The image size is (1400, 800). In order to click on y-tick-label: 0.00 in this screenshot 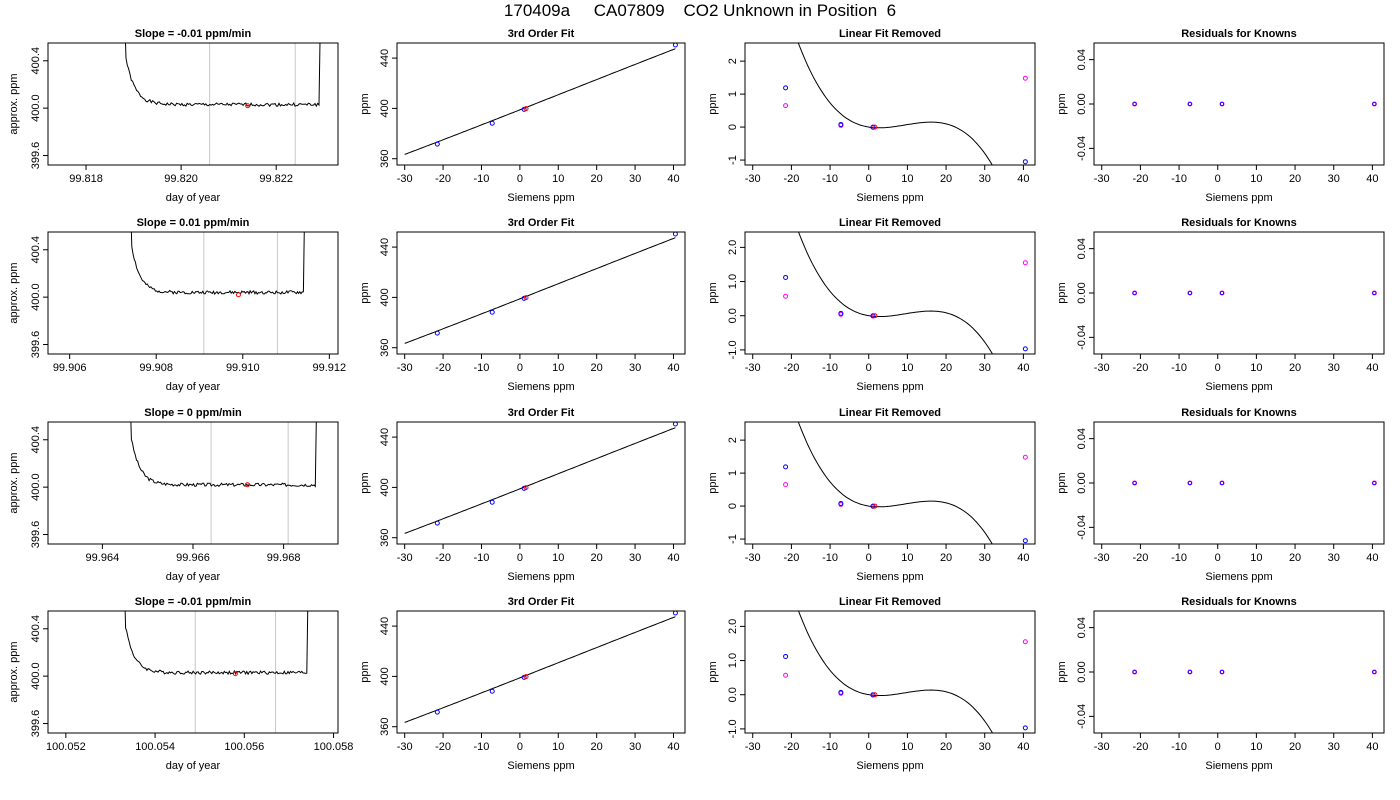, I will do `click(1082, 482)`.